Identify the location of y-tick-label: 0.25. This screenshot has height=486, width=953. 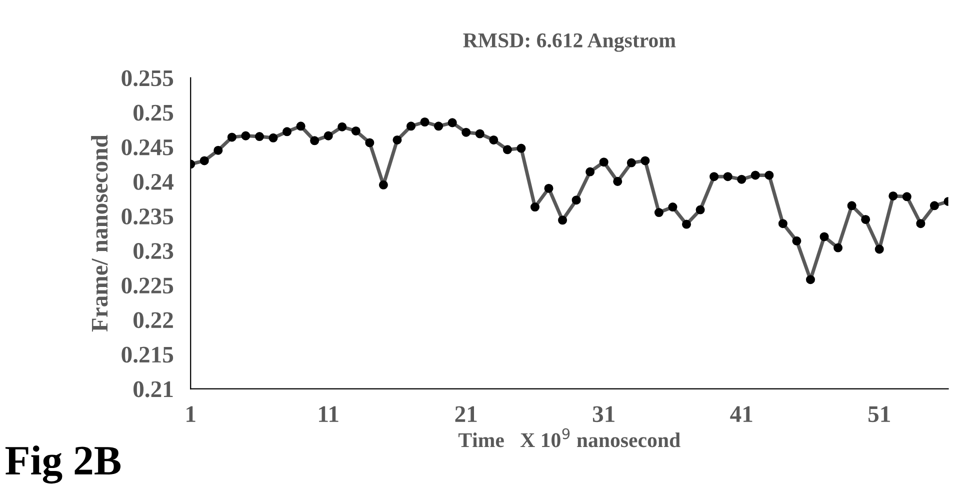
(154, 112).